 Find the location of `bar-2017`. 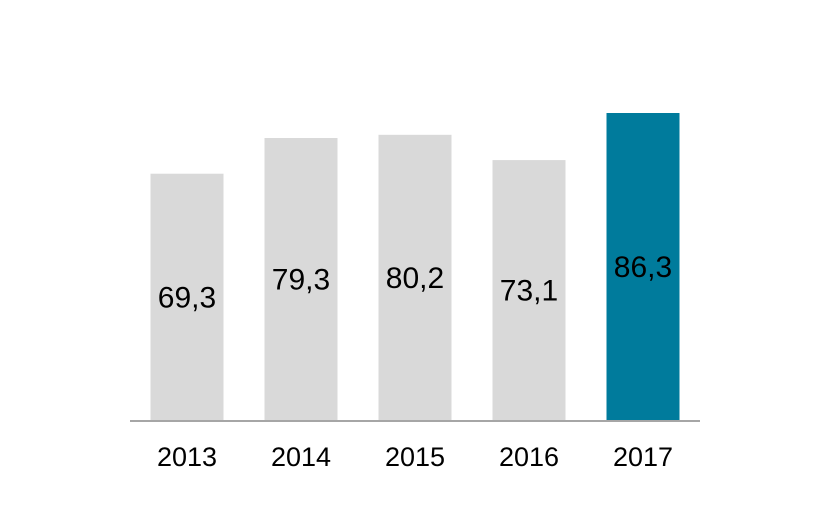

bar-2017 is located at coordinates (643, 267).